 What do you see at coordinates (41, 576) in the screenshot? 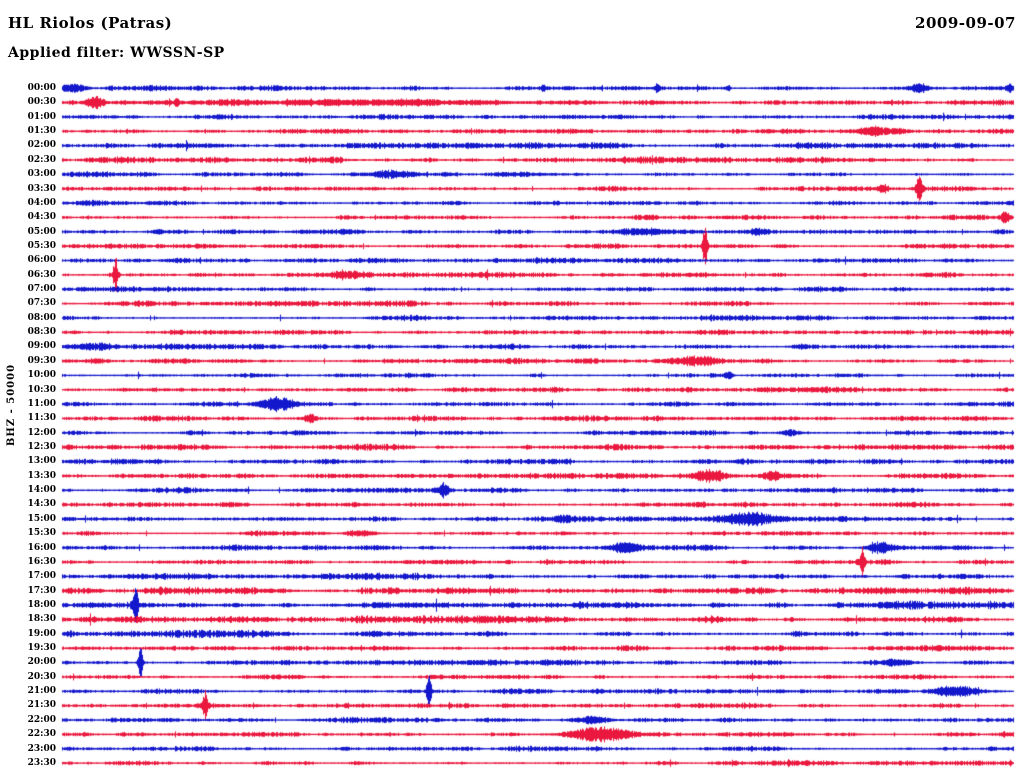
I see `time-label: 17:00` at bounding box center [41, 576].